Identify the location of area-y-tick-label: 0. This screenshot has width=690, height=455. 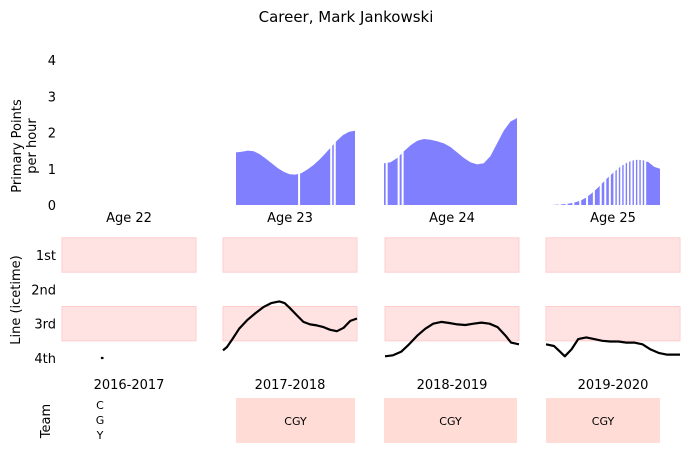
(52, 206).